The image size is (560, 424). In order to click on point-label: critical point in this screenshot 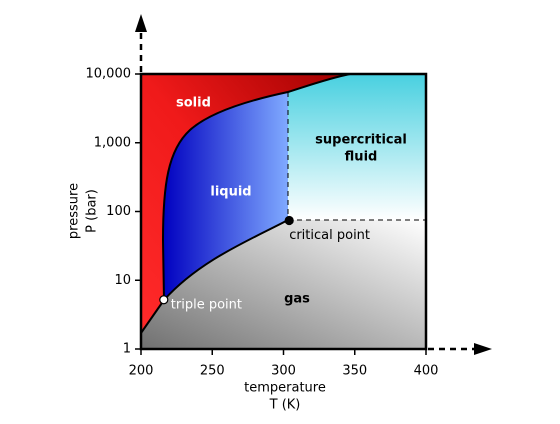, I will do `click(329, 235)`.